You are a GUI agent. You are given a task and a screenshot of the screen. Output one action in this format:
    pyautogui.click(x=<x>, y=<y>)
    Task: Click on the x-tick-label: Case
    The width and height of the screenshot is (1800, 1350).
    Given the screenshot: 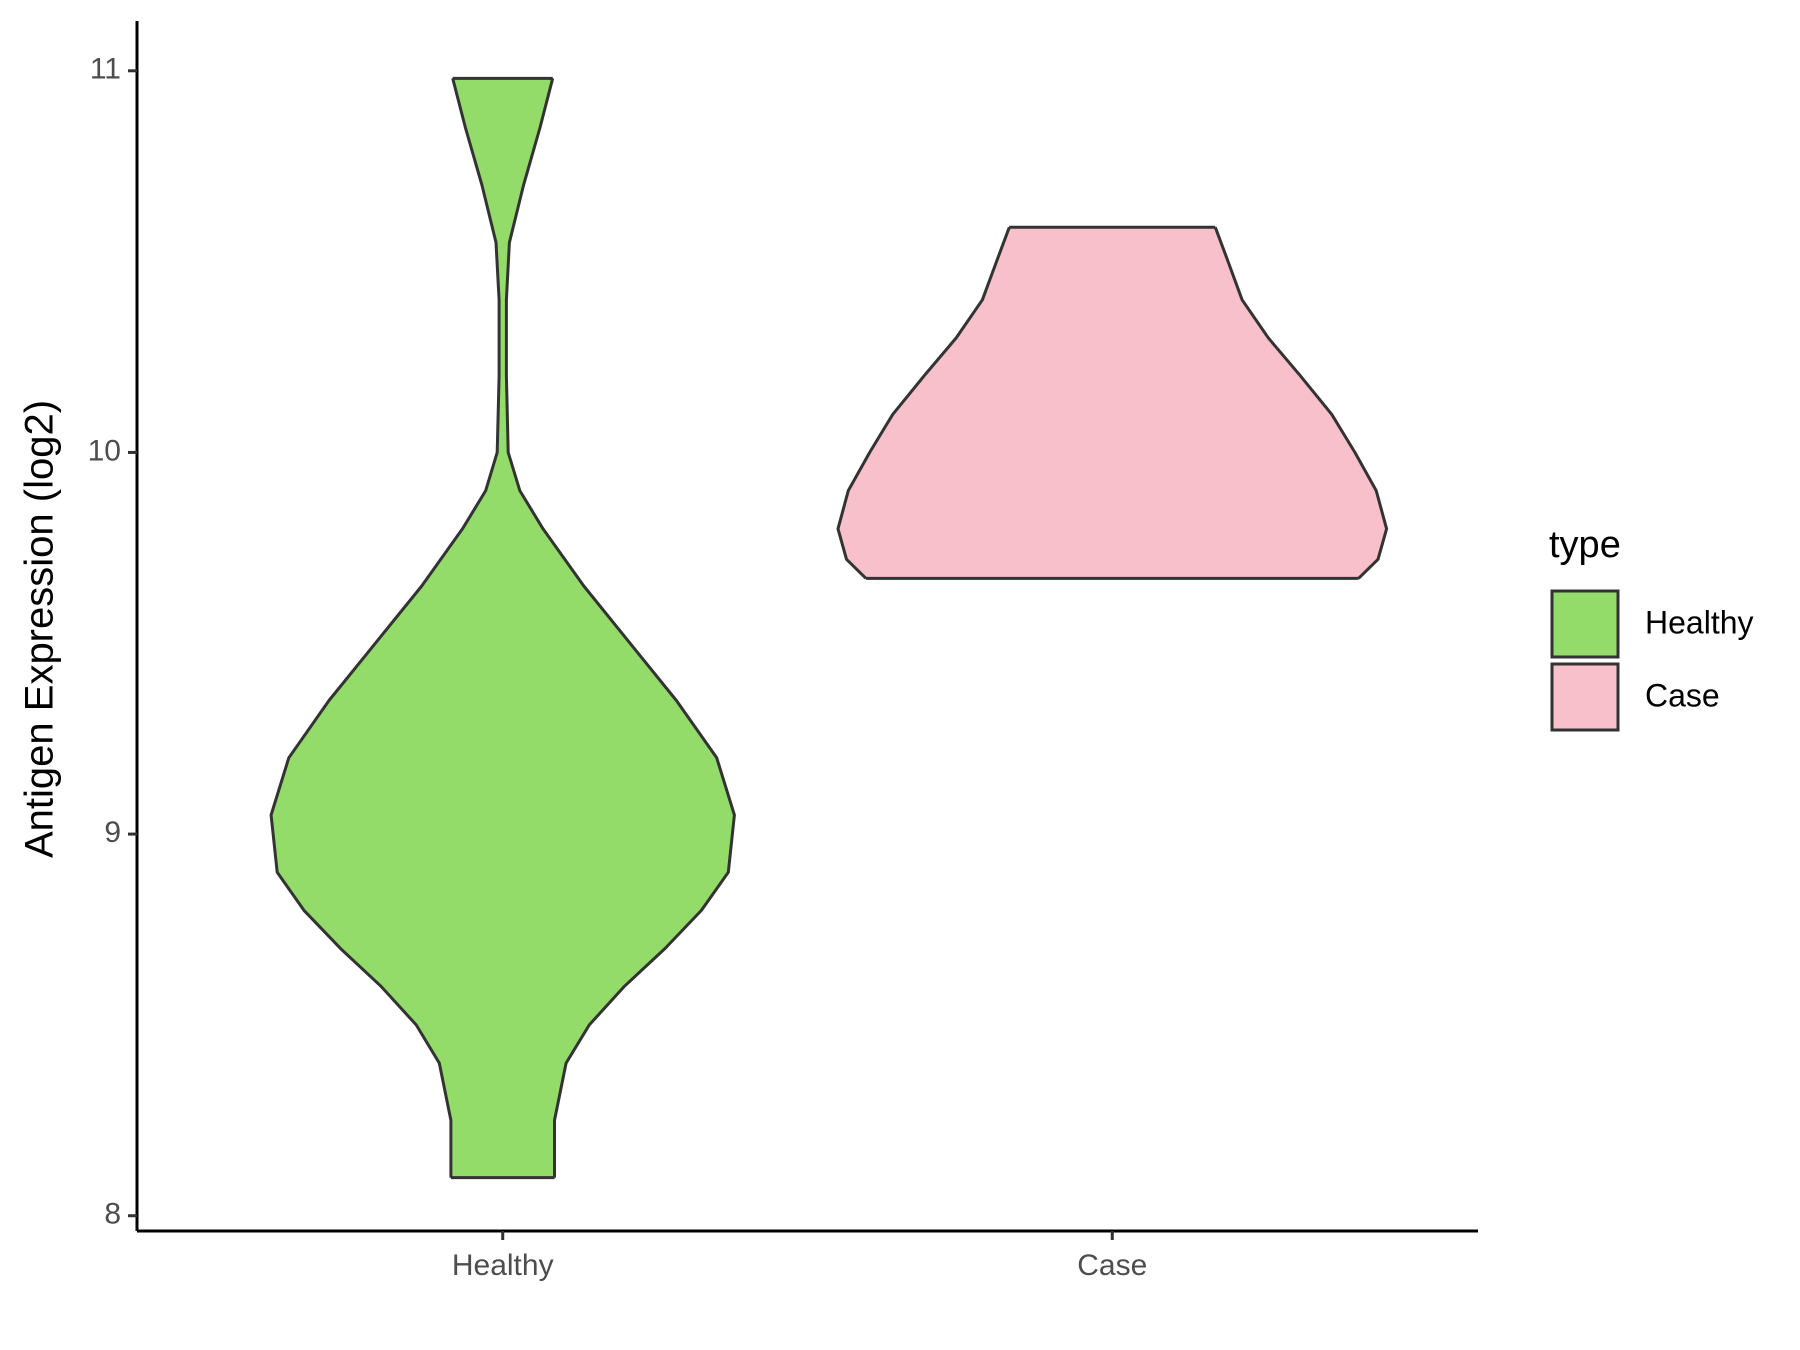 What is the action you would take?
    pyautogui.click(x=1112, y=1265)
    